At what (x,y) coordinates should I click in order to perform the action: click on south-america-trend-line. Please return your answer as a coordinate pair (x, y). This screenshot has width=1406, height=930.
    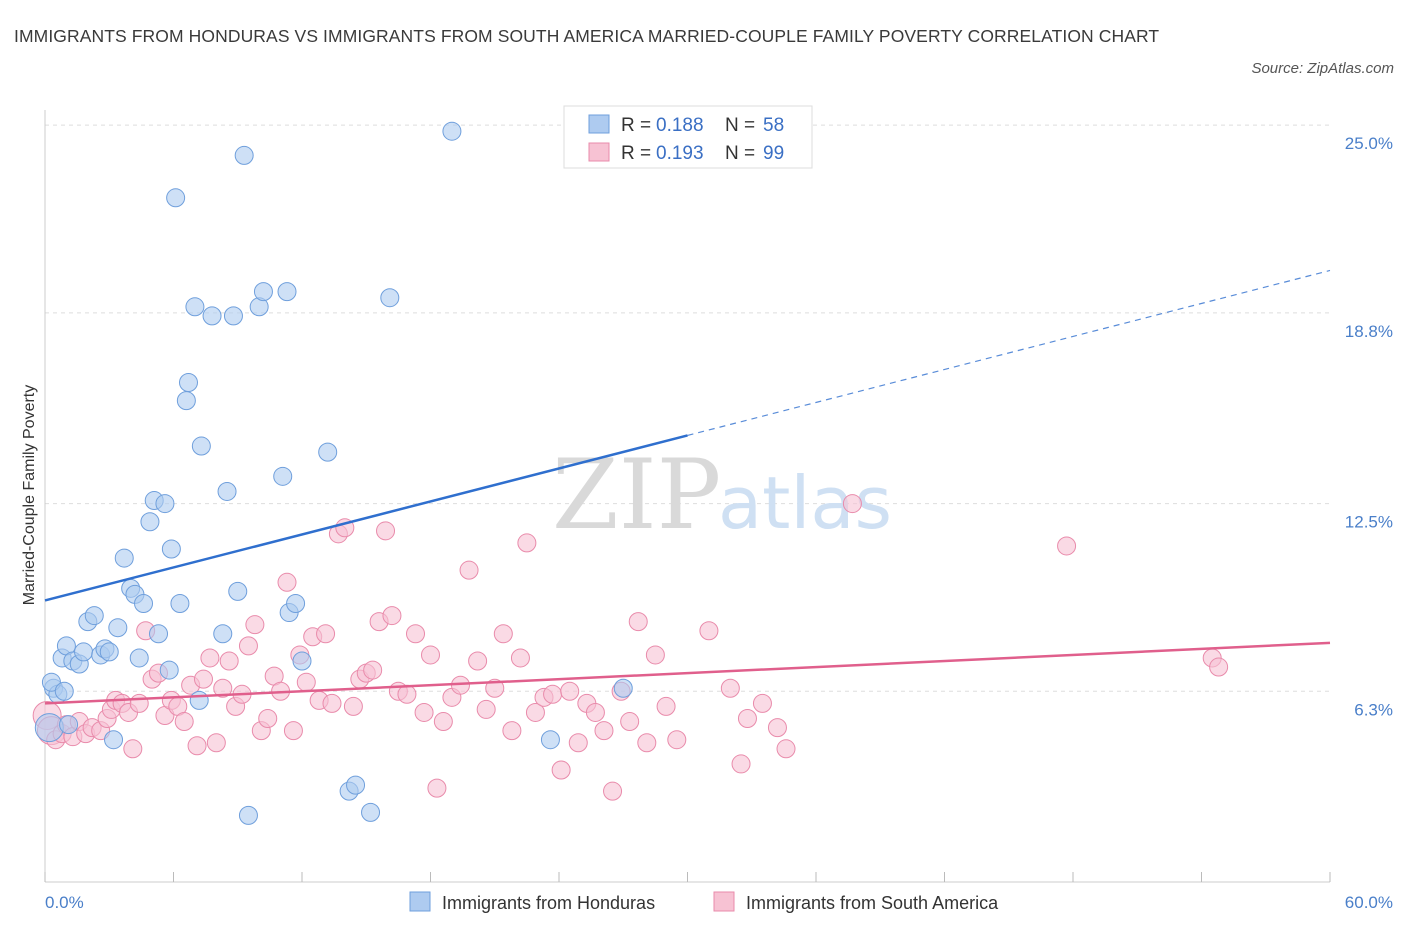
    Looking at the image, I should click on (687, 673).